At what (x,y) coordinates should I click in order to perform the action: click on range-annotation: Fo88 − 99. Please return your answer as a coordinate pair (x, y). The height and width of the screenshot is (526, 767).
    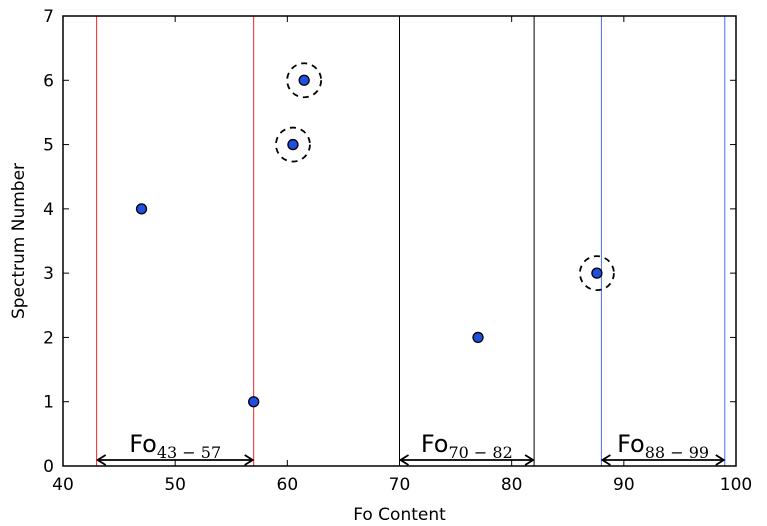
    Looking at the image, I should click on (663, 448).